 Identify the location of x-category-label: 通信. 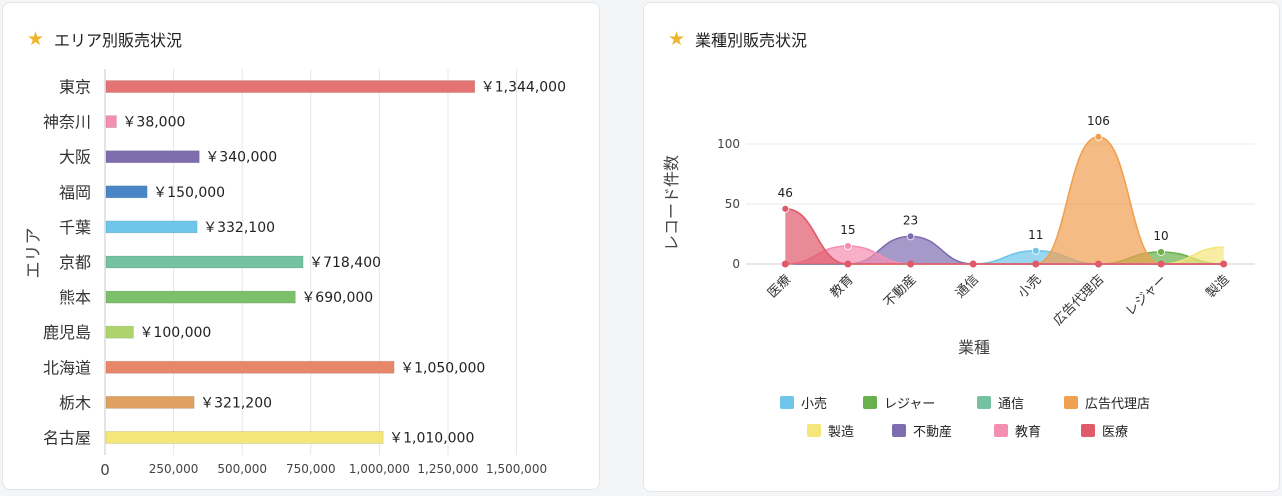
(967, 286).